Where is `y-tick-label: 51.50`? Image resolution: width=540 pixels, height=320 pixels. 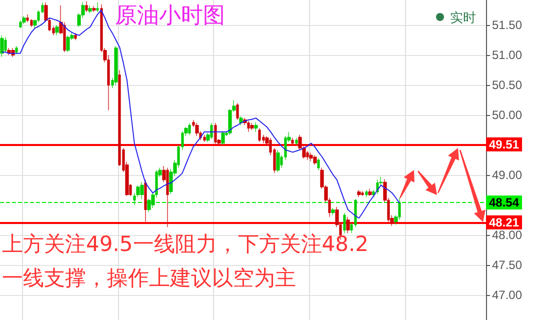 y-tick-label: 51.50 is located at coordinates (507, 25).